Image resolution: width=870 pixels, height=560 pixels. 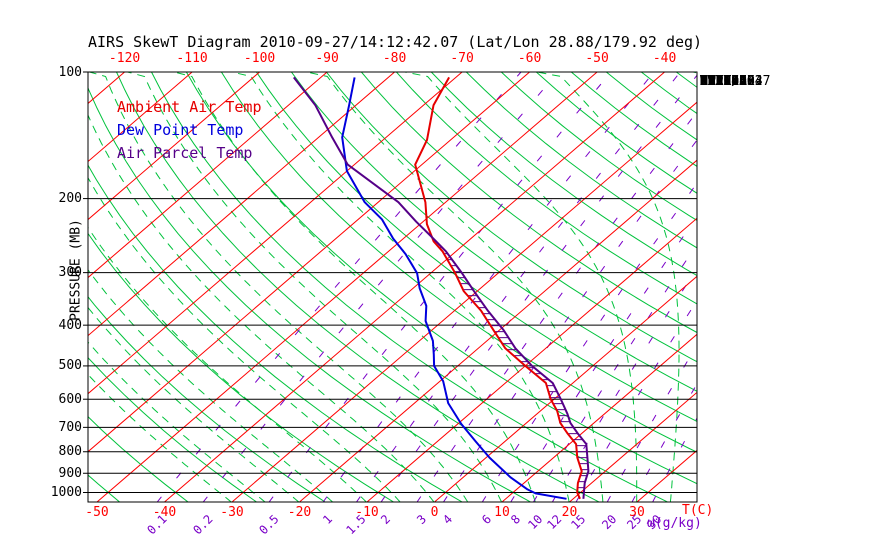 What do you see at coordinates (70, 427) in the screenshot?
I see `pressure-tick-label: 700` at bounding box center [70, 427].